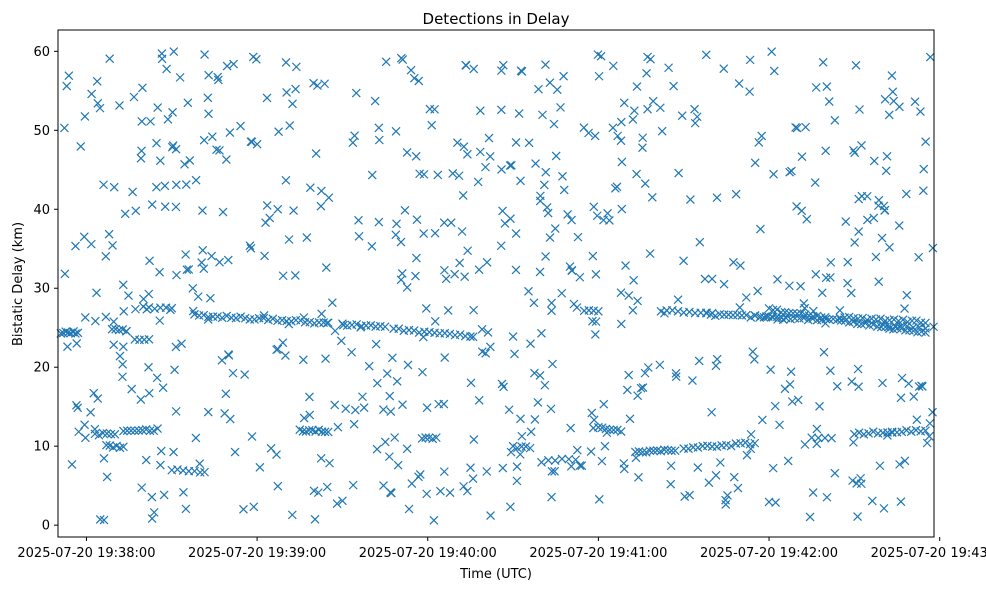  Describe the element at coordinates (18, 284) in the screenshot. I see `y-axis-label: Bistatic Delay (km)` at that location.